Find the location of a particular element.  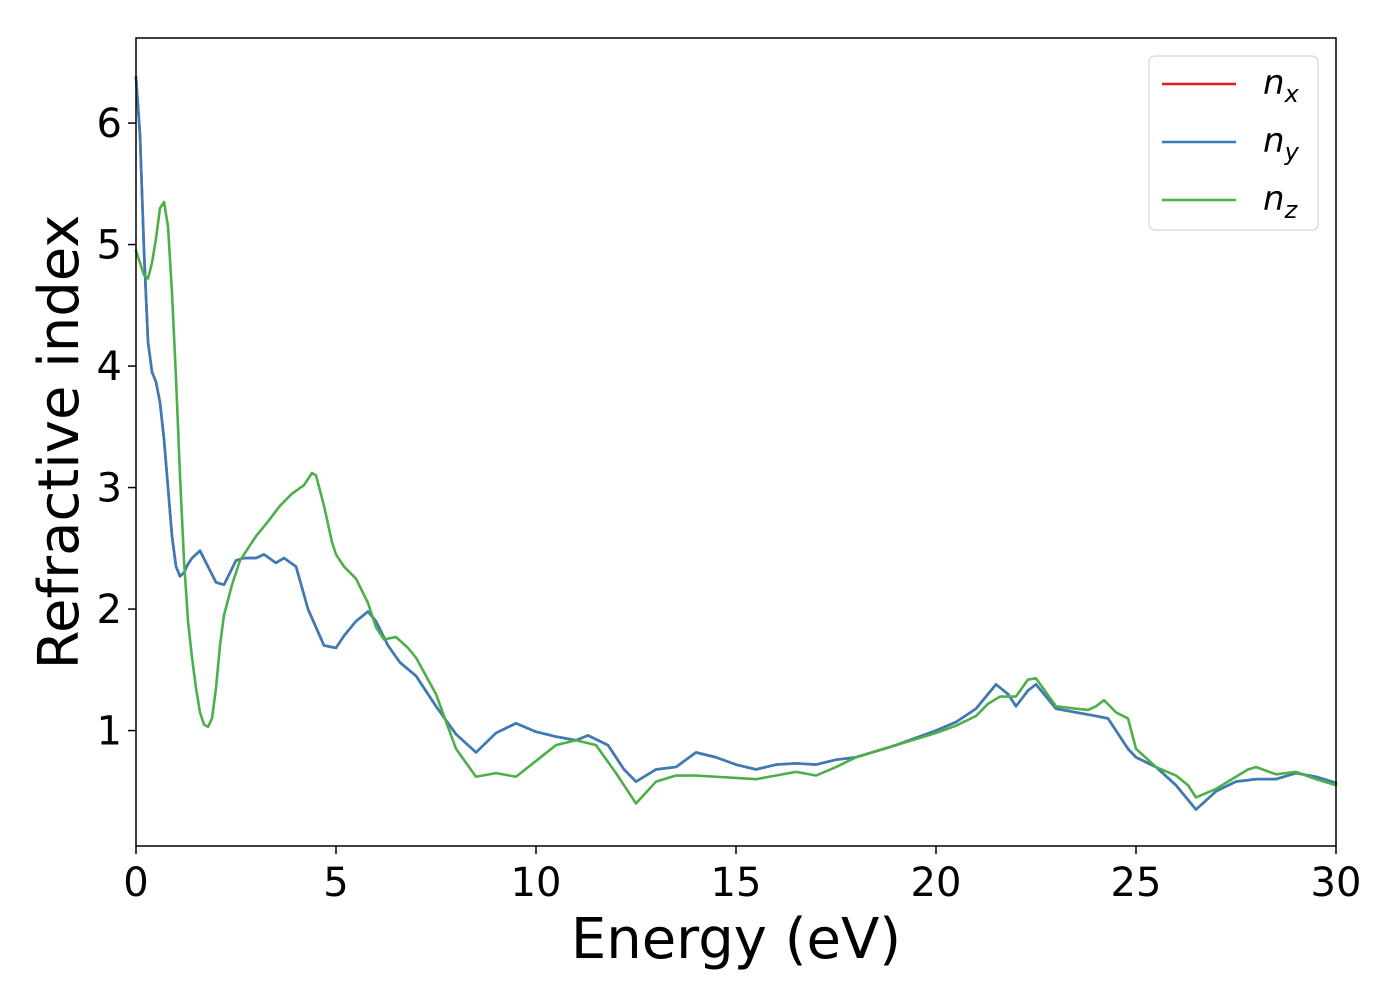

x-axis: 0 5 10 15 20 25 30 is located at coordinates (742, 876).